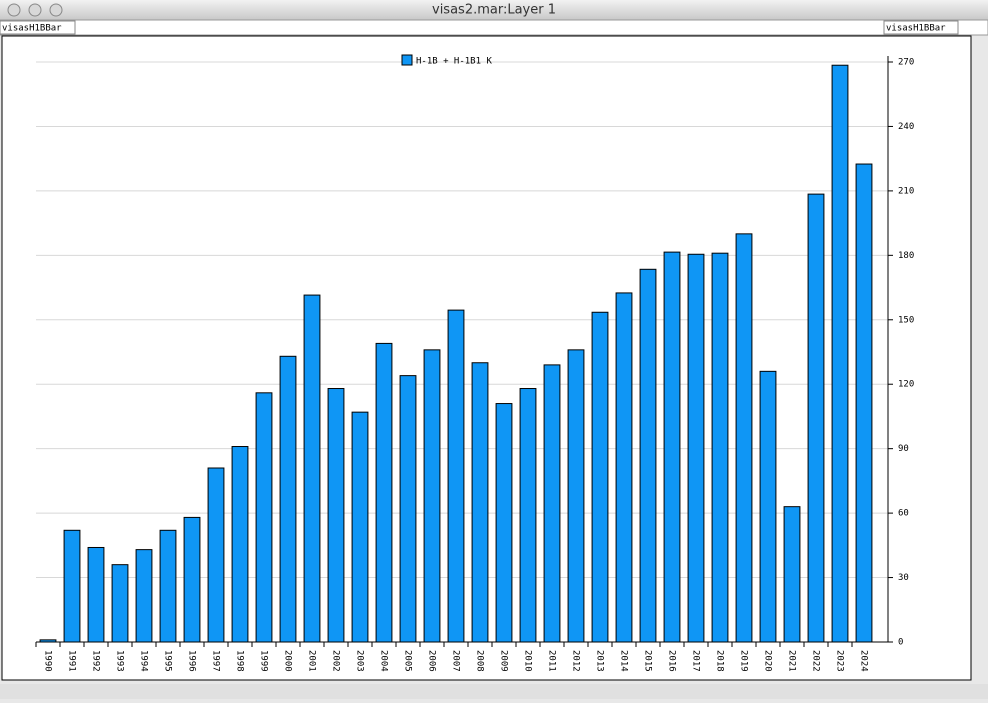 This screenshot has width=988, height=703. What do you see at coordinates (903, 449) in the screenshot?
I see `y-tick-label: 90` at bounding box center [903, 449].